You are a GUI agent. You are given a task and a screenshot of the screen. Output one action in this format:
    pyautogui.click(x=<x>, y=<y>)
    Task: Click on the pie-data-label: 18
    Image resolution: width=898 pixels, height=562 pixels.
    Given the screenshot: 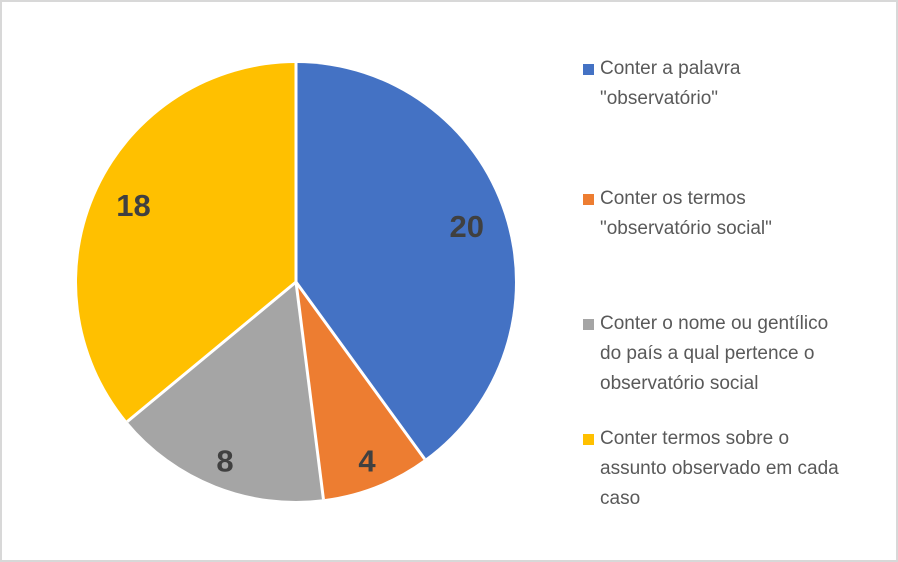 What is the action you would take?
    pyautogui.click(x=133, y=205)
    